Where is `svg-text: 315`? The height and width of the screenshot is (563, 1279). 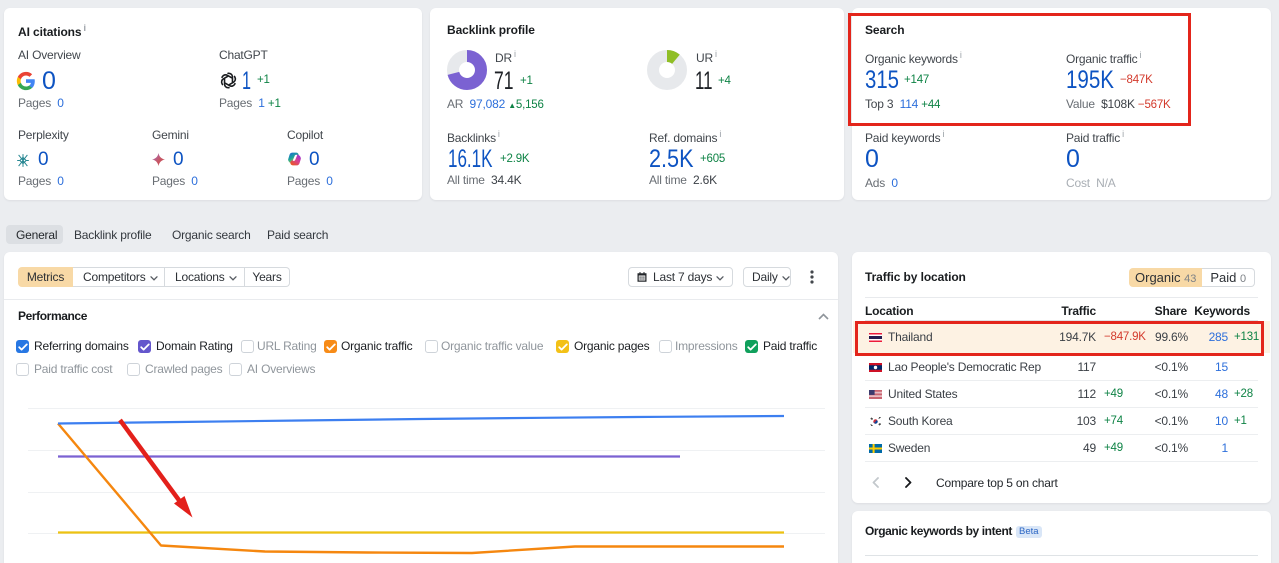 svg-text: 315 is located at coordinates (882, 80).